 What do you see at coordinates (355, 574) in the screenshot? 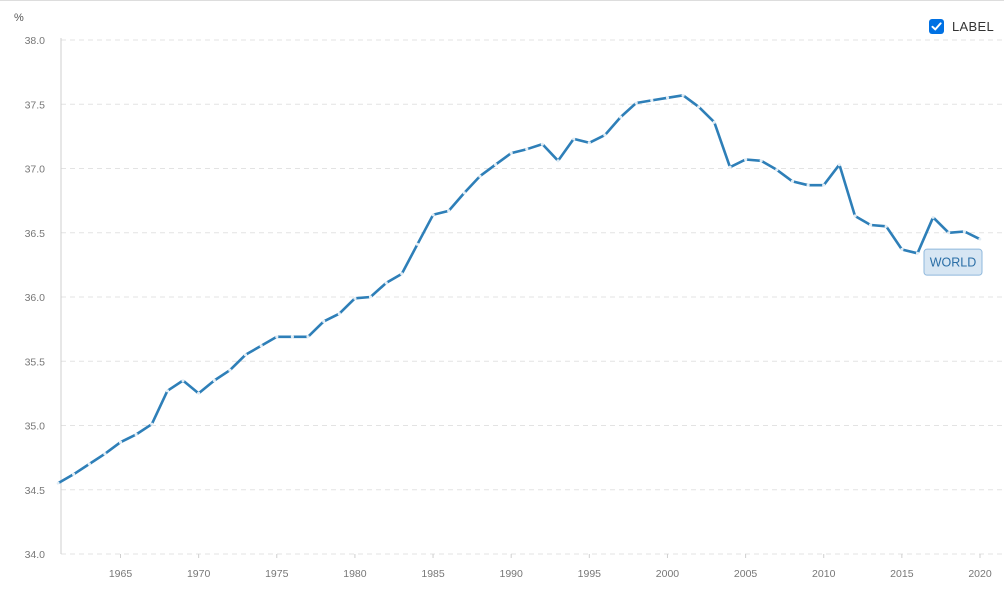
I see `x-tick-label: 1980` at bounding box center [355, 574].